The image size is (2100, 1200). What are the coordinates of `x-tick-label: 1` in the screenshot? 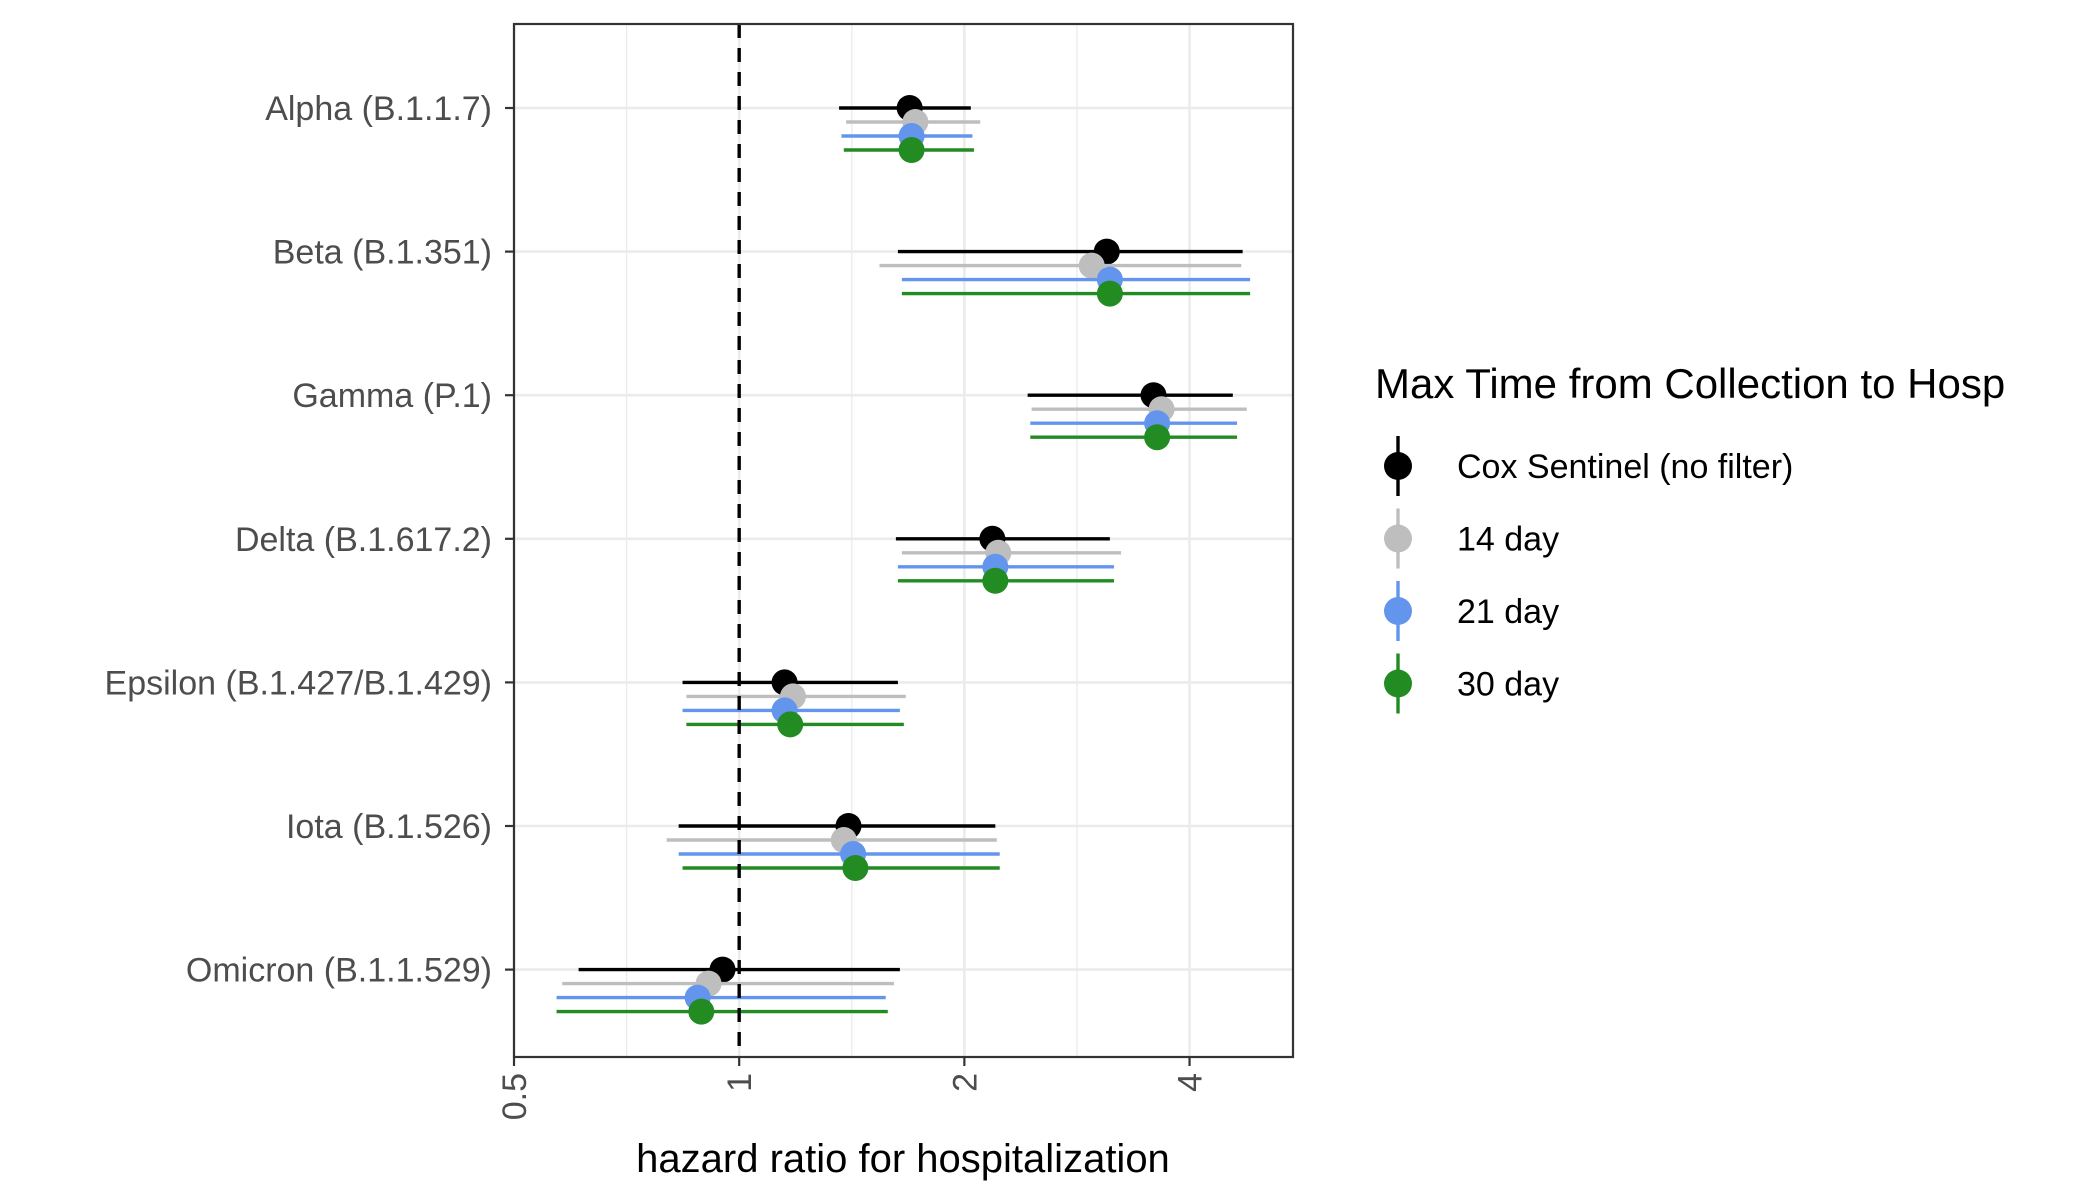 It's located at (740, 1082).